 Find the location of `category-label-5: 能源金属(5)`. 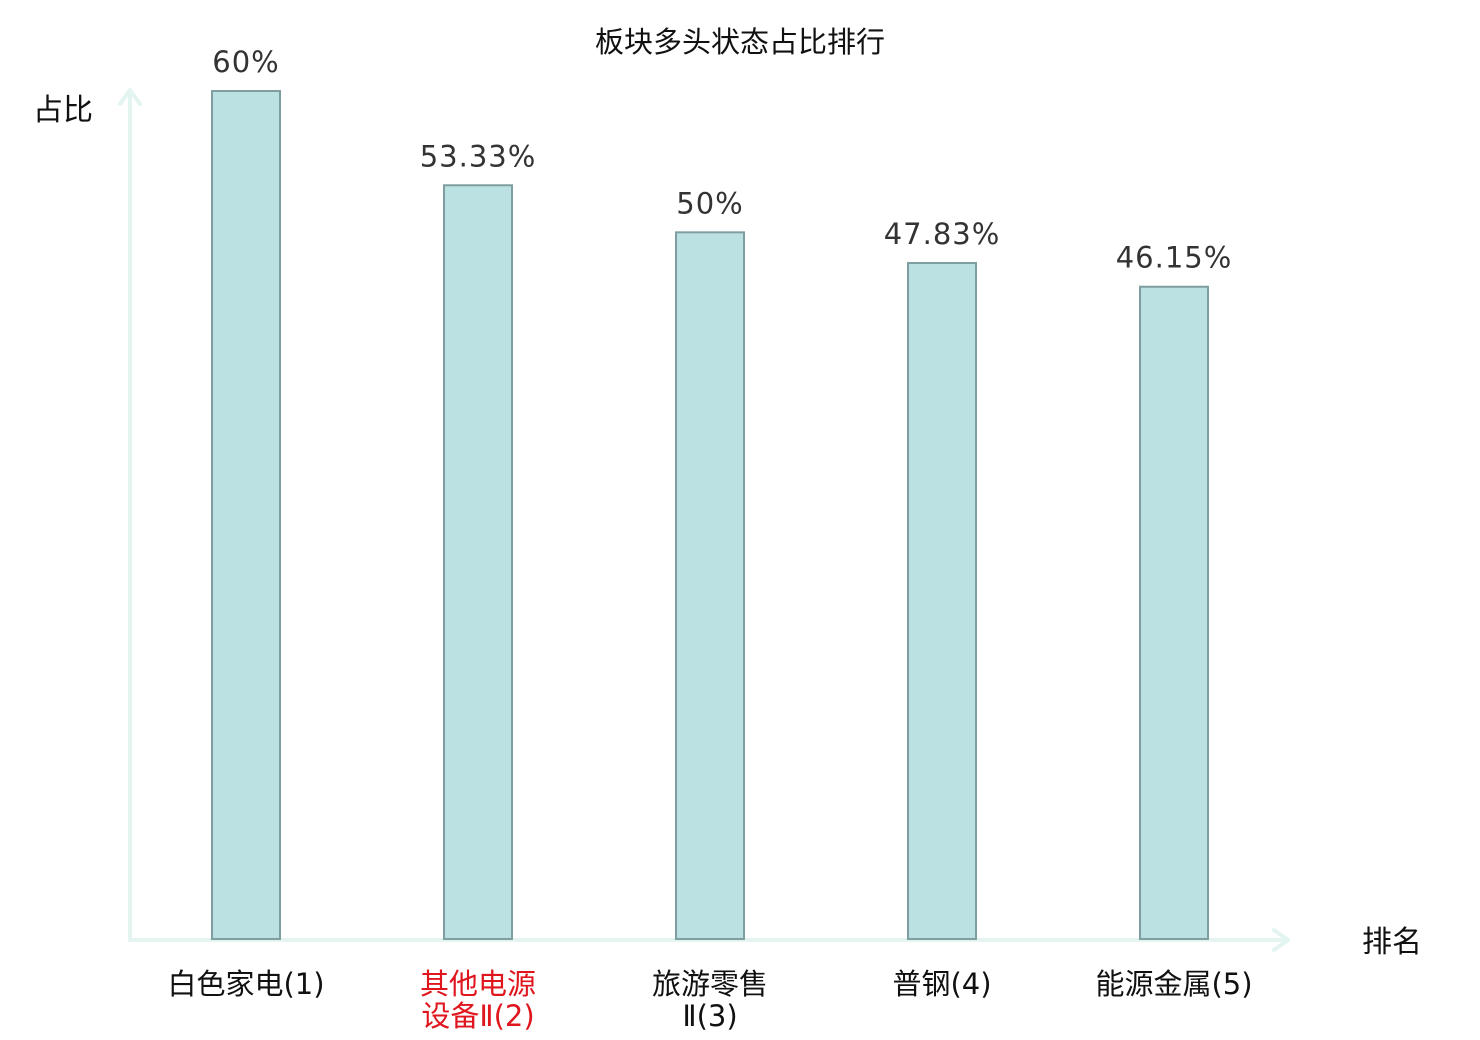

category-label-5: 能源金属(5) is located at coordinates (1173, 984).